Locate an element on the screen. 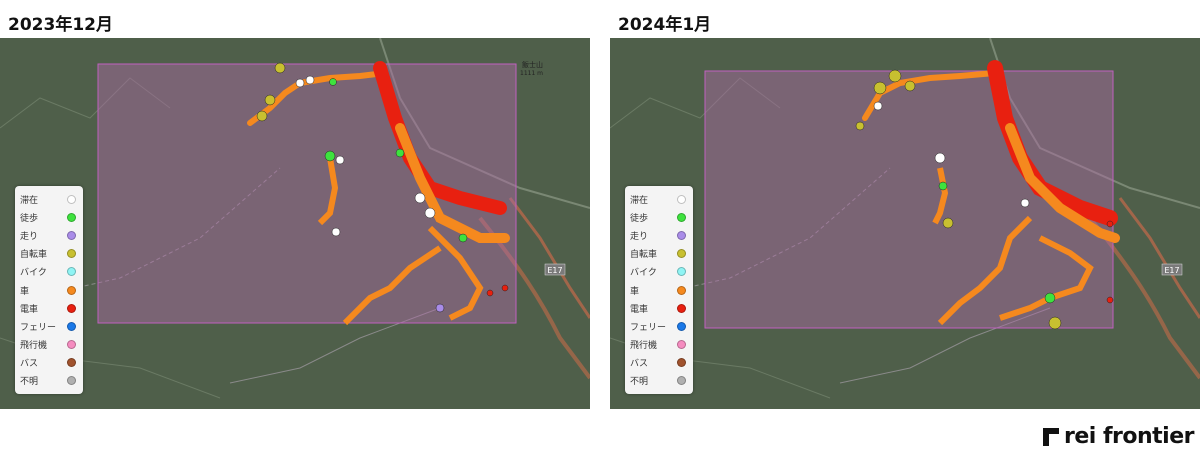 This screenshot has width=1200, height=455. brand-logo: rei frontier is located at coordinates (1118, 436).